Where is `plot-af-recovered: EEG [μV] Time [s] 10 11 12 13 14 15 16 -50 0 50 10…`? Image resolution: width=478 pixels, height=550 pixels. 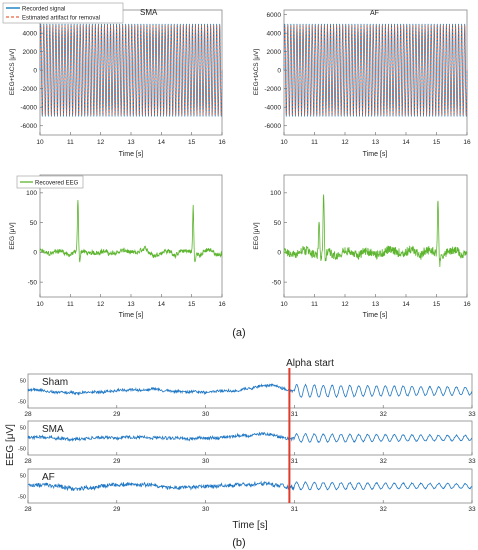
plot-af-recovered: EEG [μV] Time [s] 10 11 12 13 14 15 16 -50 0 50 10… is located at coordinates (362, 246).